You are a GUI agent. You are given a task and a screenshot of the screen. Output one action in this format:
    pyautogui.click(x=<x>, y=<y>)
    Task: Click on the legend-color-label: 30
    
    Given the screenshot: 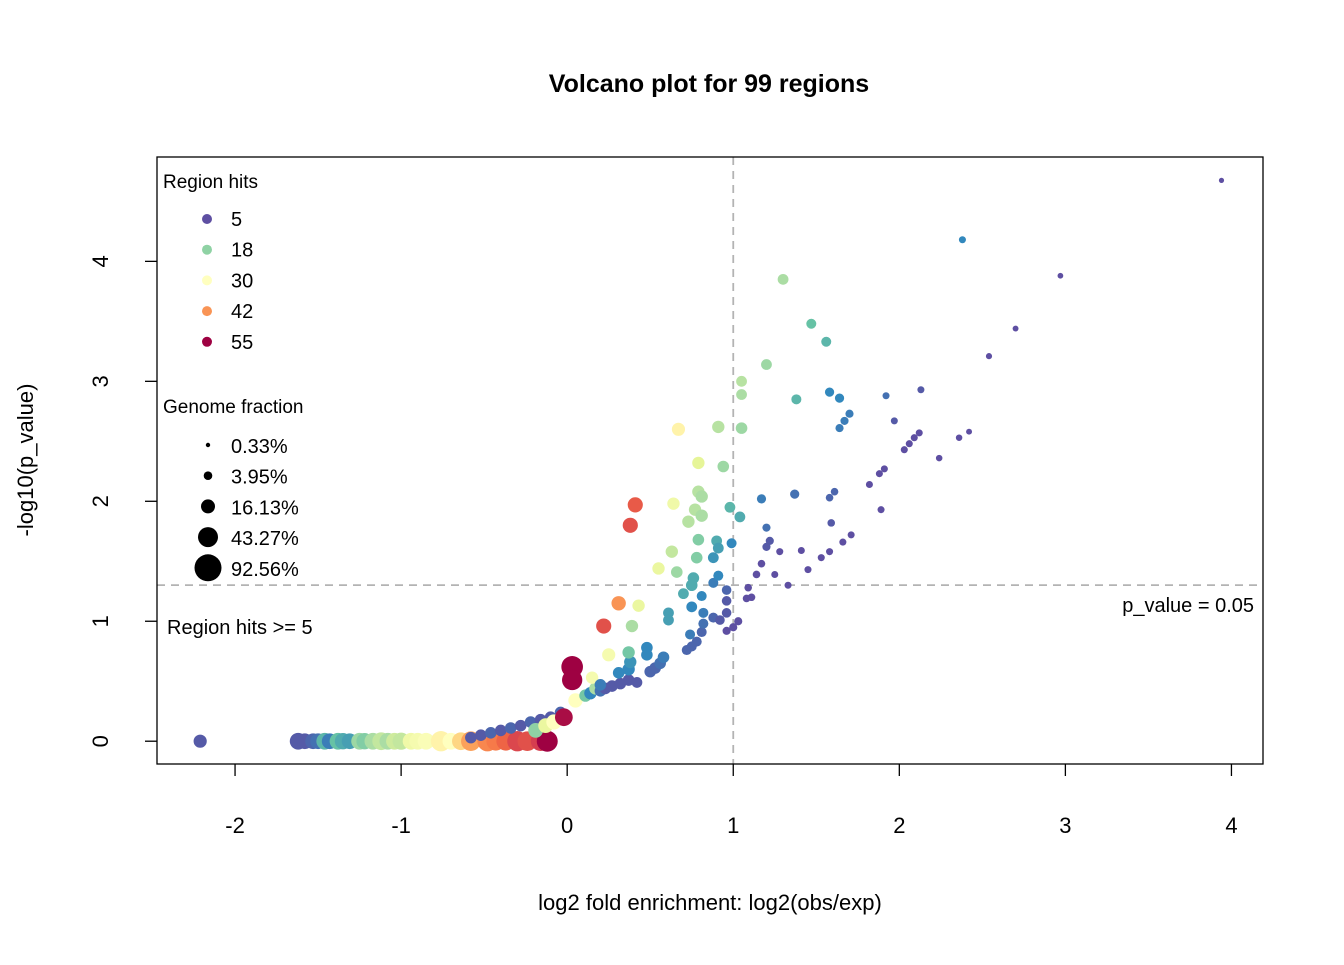 What is the action you would take?
    pyautogui.click(x=242, y=281)
    